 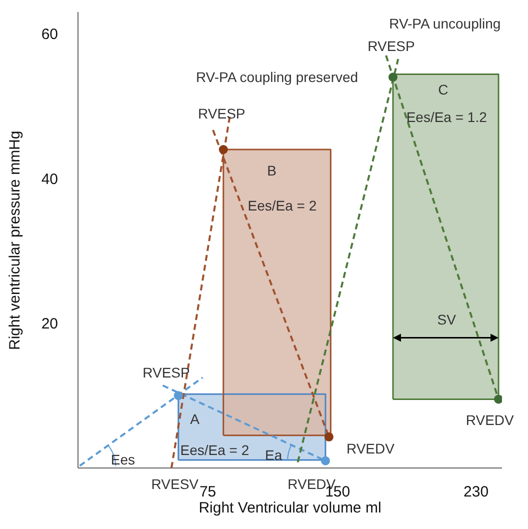 What do you see at coordinates (49, 35) in the screenshot?
I see `y-tick-label: 60` at bounding box center [49, 35].